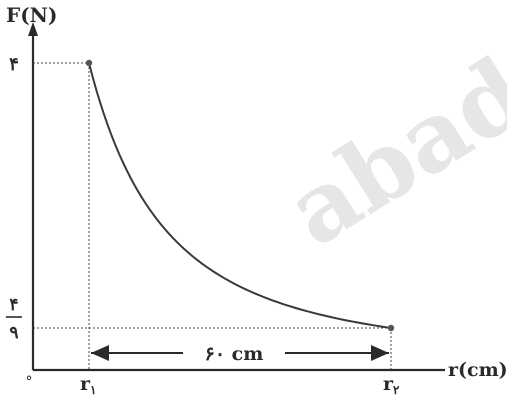 Image resolution: width=507 pixels, height=396 pixels. I want to click on x-tick-r1-main: r, so click(85, 384).